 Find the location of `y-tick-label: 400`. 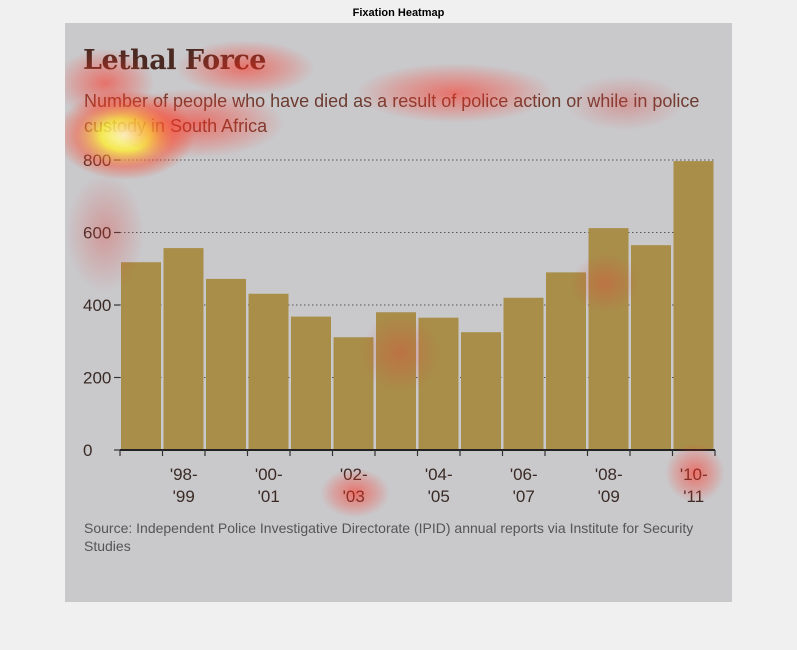

y-tick-label: 400 is located at coordinates (97, 305).